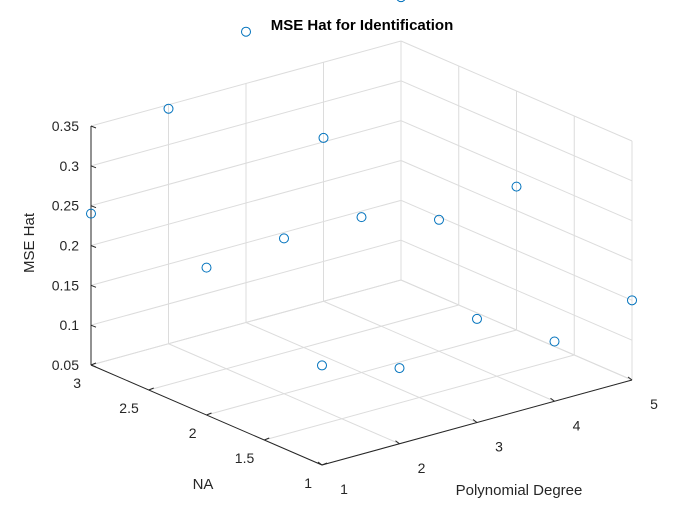 This screenshot has width=700, height=525. I want to click on y-tick-label: 3, so click(77, 383).